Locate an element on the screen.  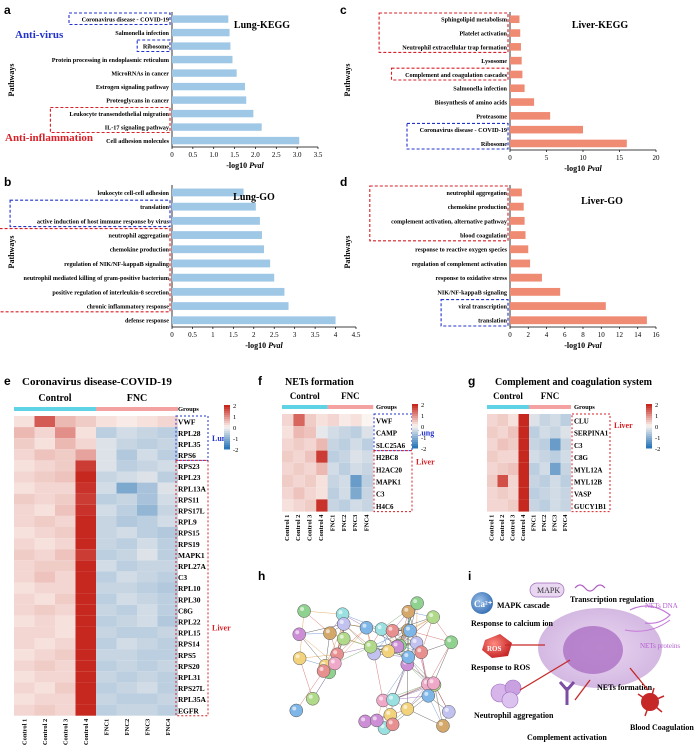
category-label: neutrophil aggregation is located at coordinates (139, 236).